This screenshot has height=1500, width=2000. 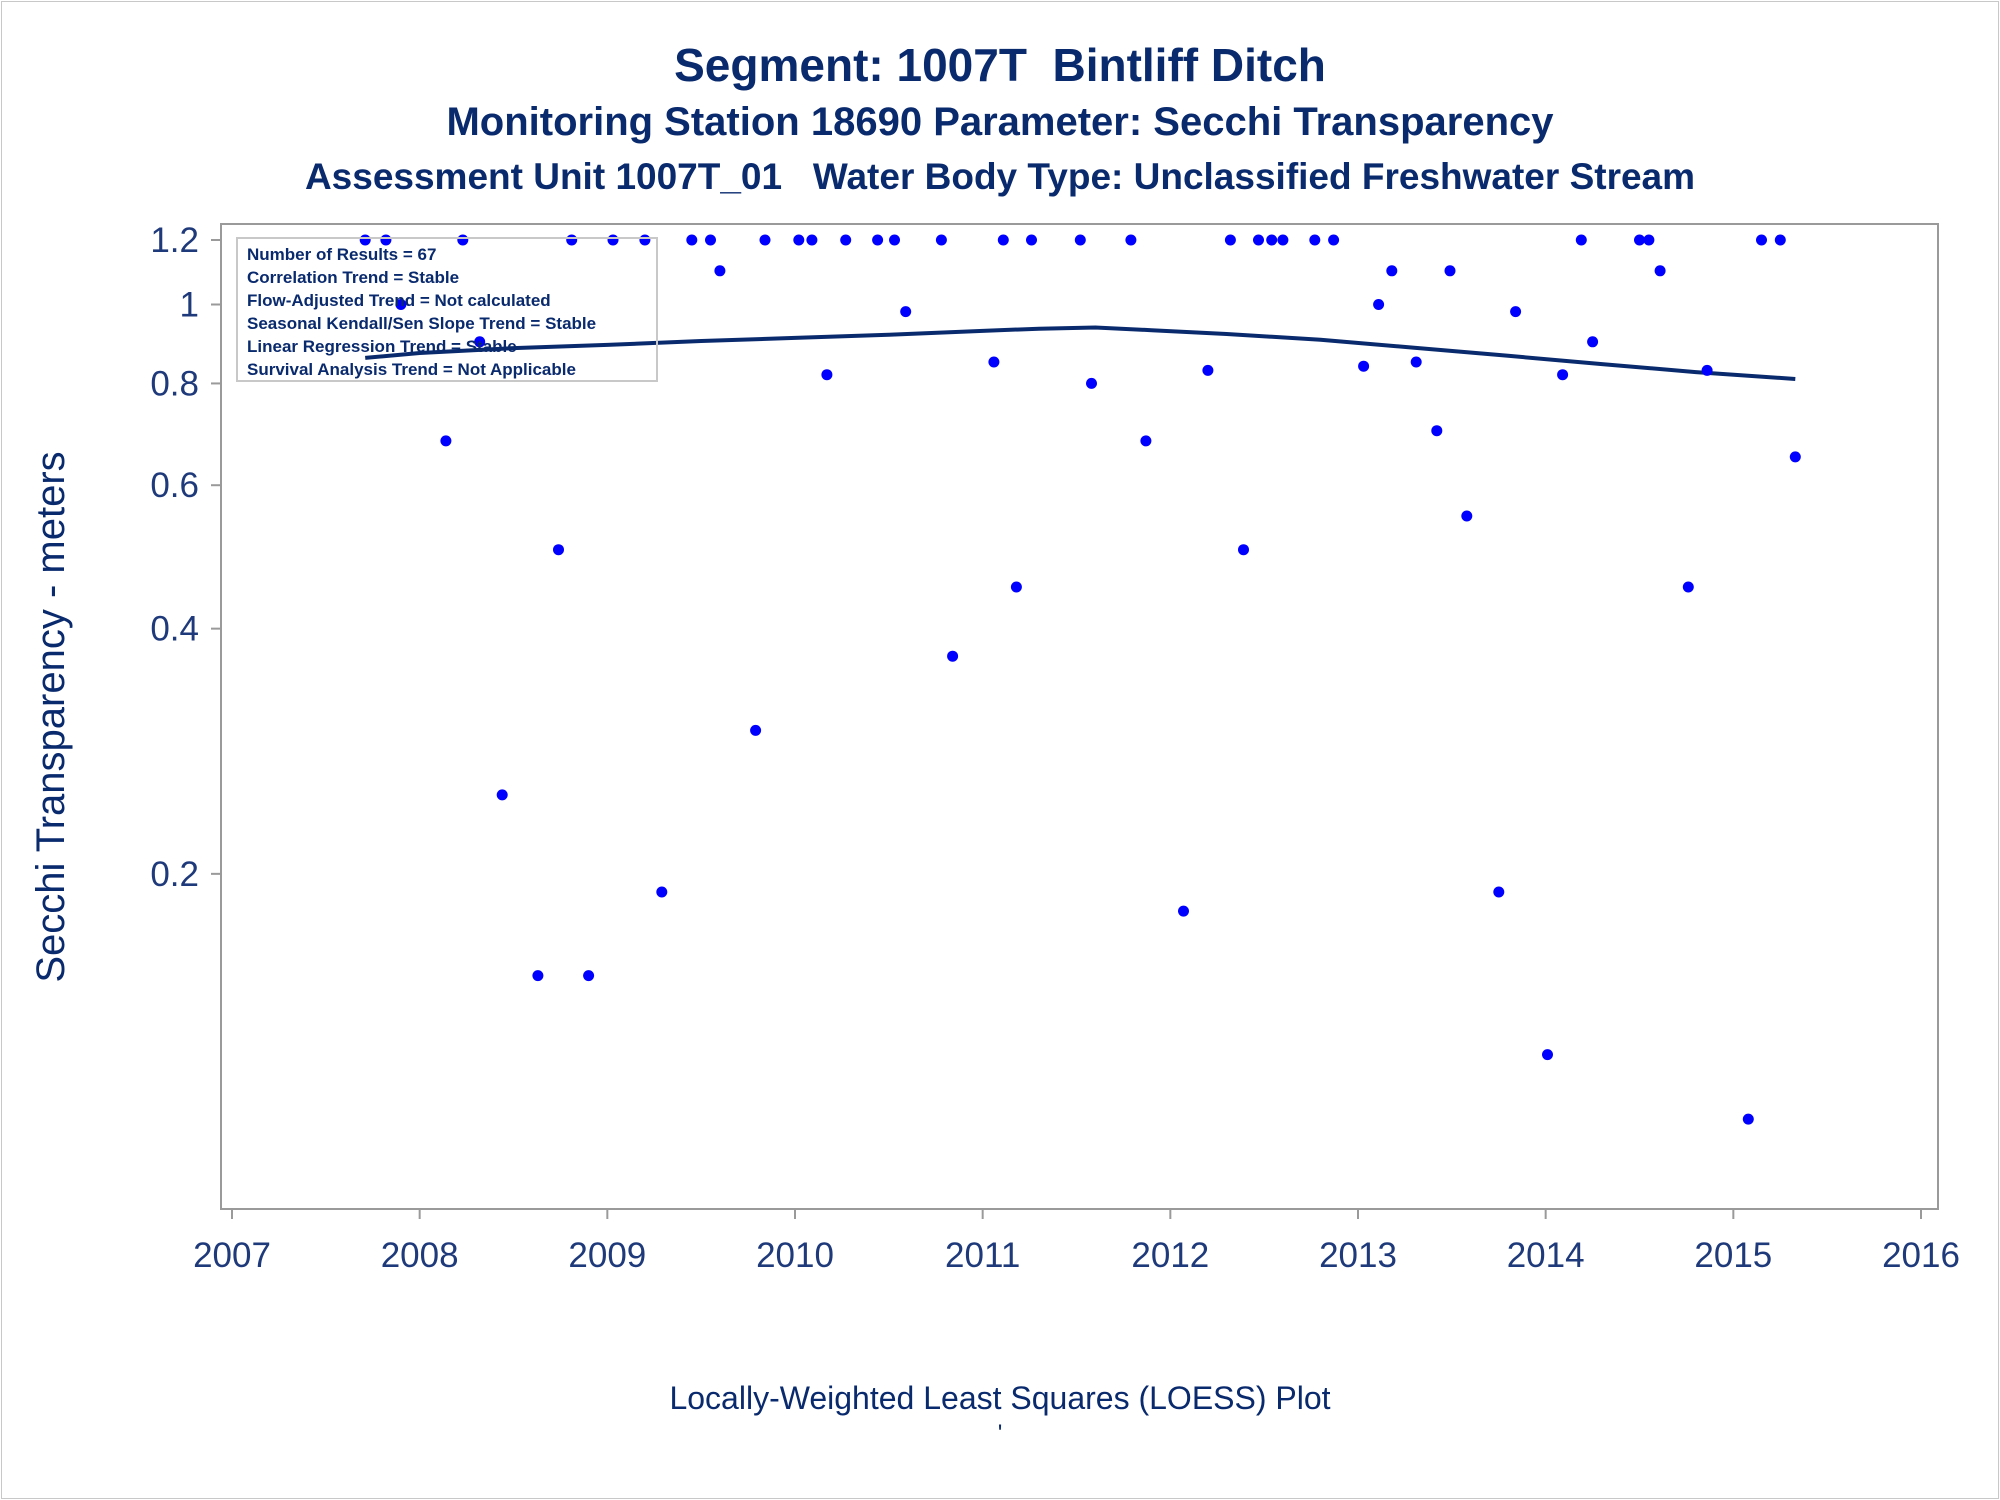 What do you see at coordinates (189, 304) in the screenshot?
I see `y-tick-label: 1` at bounding box center [189, 304].